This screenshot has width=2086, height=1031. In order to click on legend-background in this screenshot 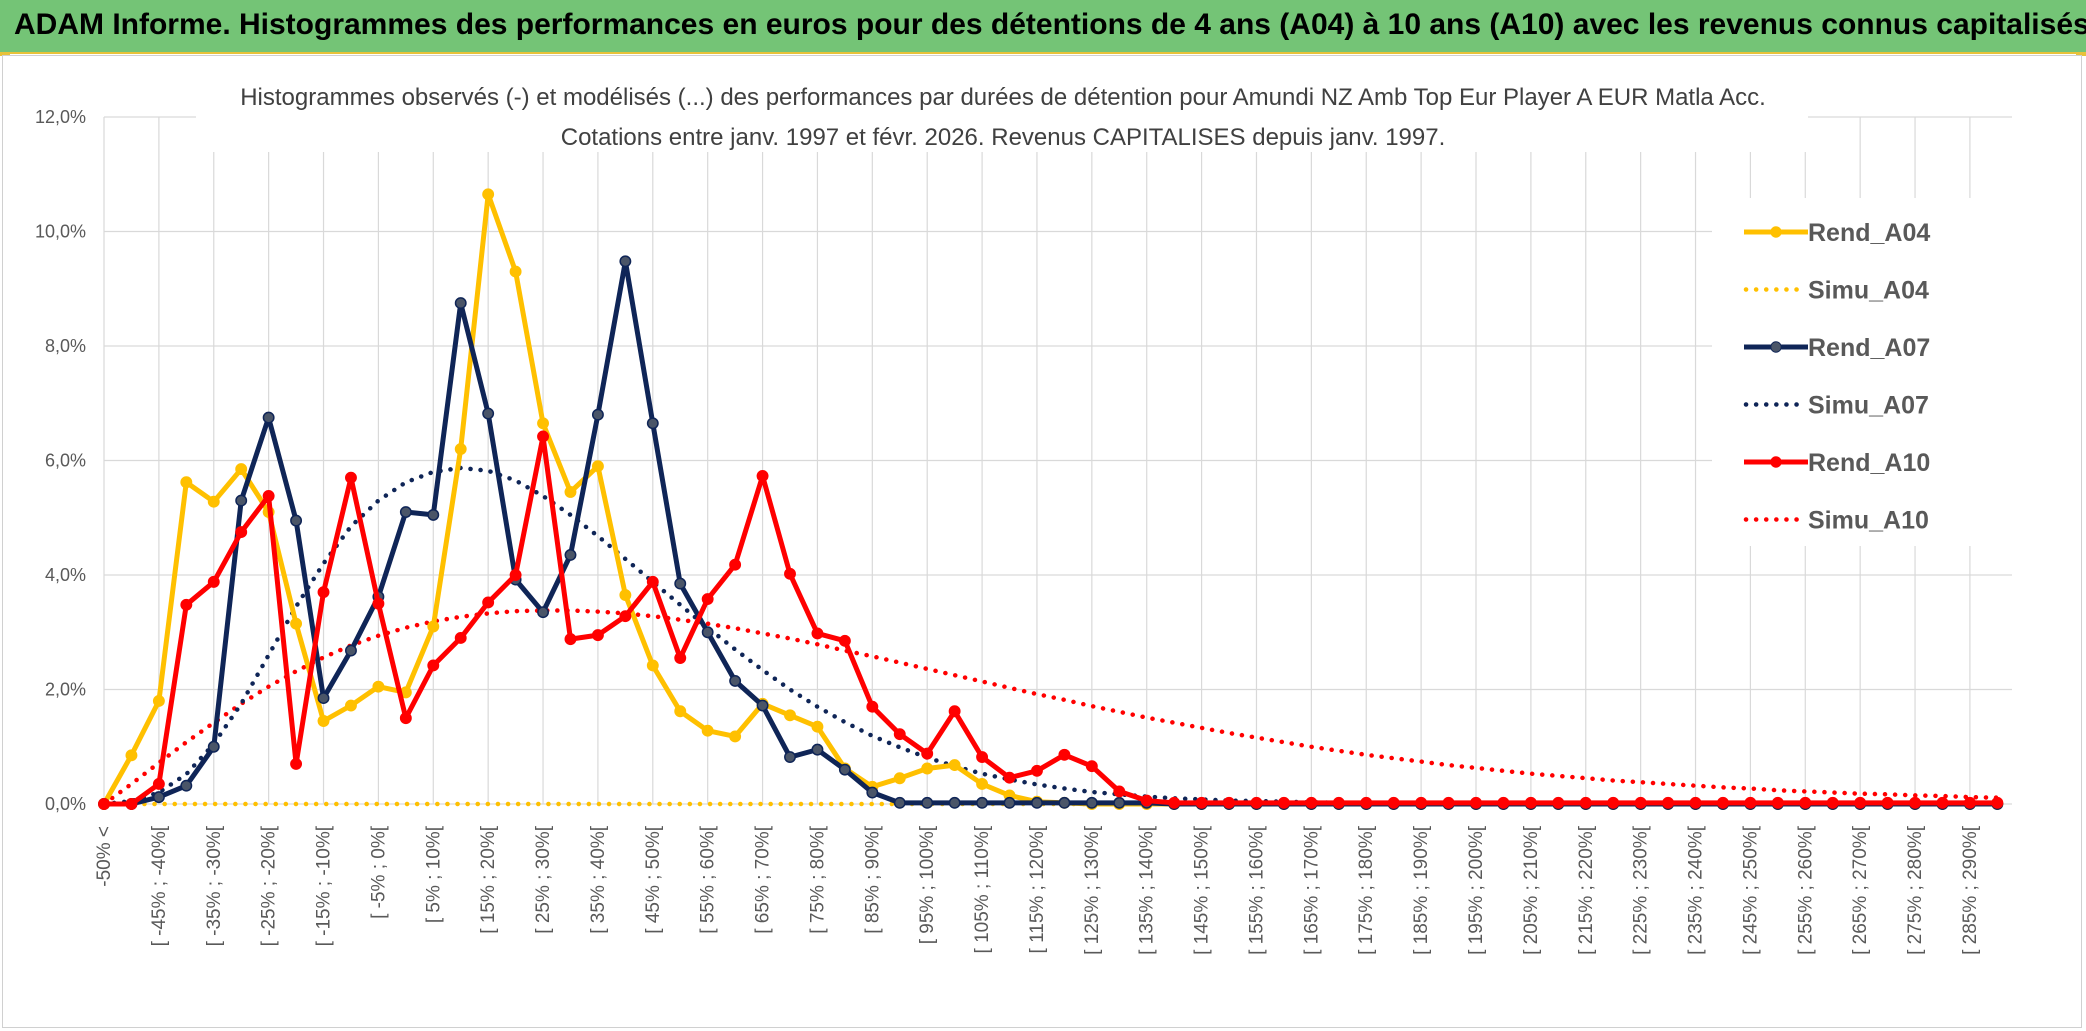, I will do `click(1862, 372)`.